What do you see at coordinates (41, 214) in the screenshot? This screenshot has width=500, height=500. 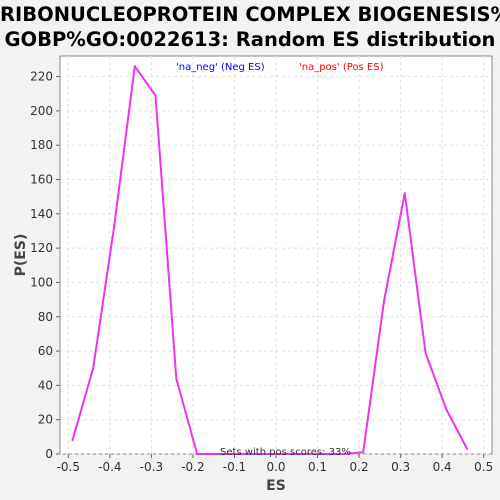 I see `y-tick-label-7: 140` at bounding box center [41, 214].